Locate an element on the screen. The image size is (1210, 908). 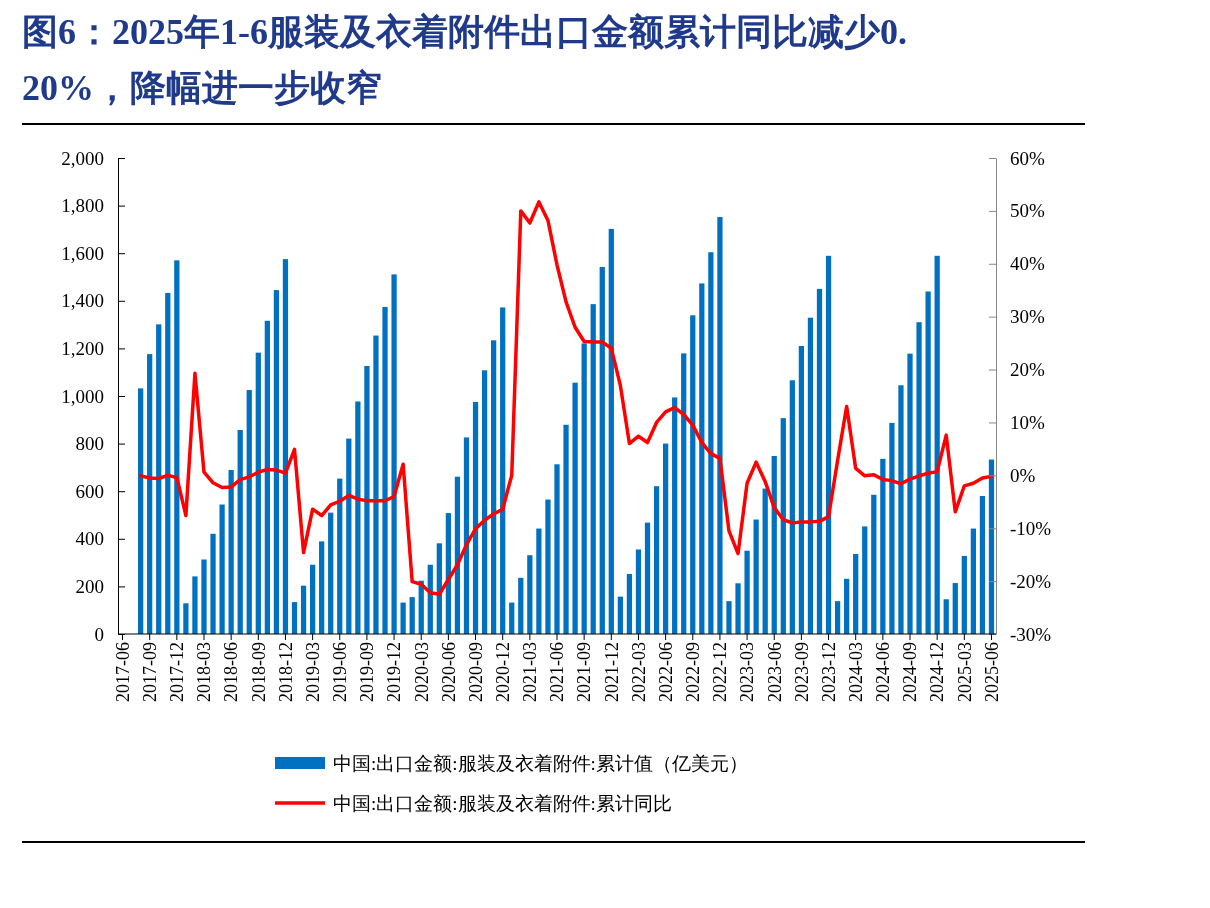
y2-tick-label: 20% is located at coordinates (1027, 370).